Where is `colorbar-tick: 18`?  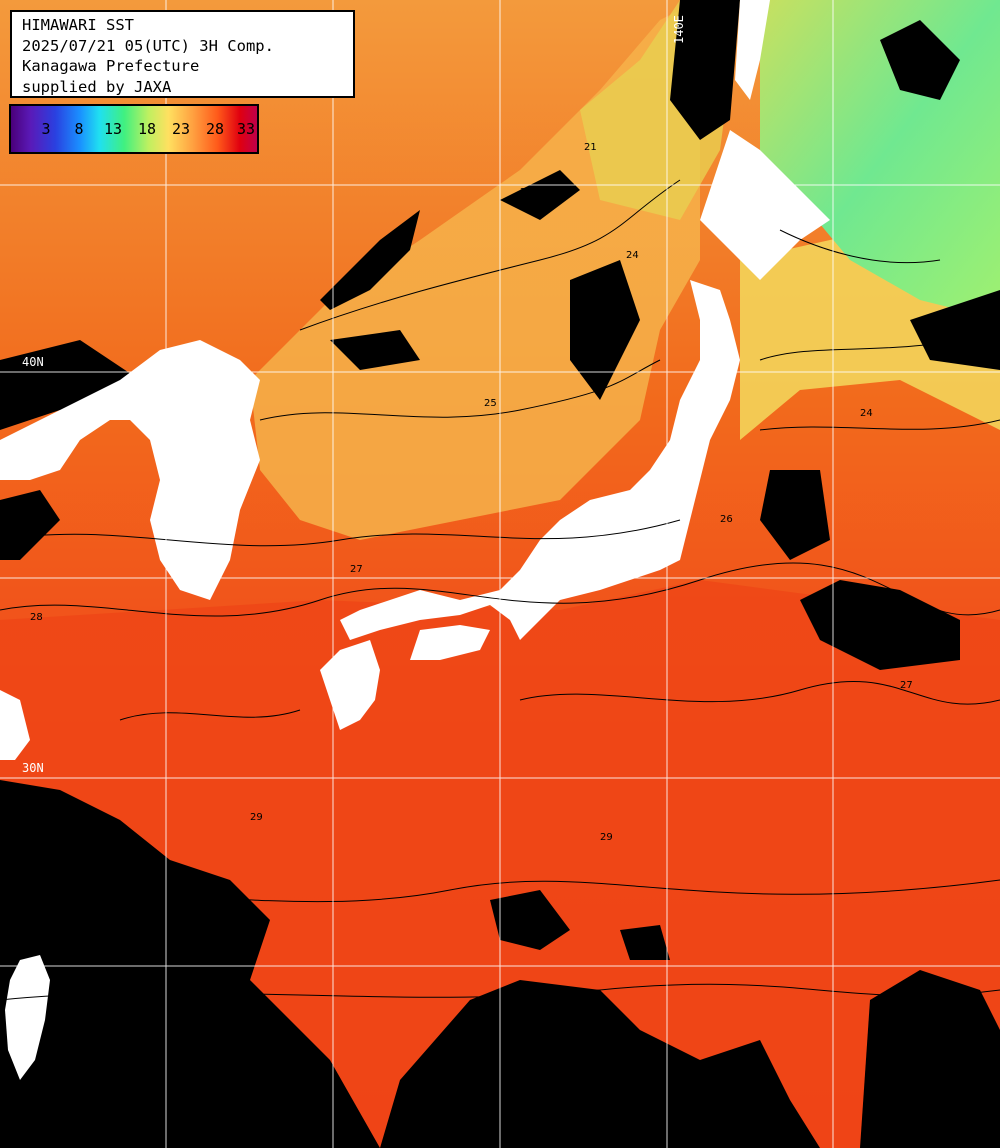 colorbar-tick: 18 is located at coordinates (147, 129).